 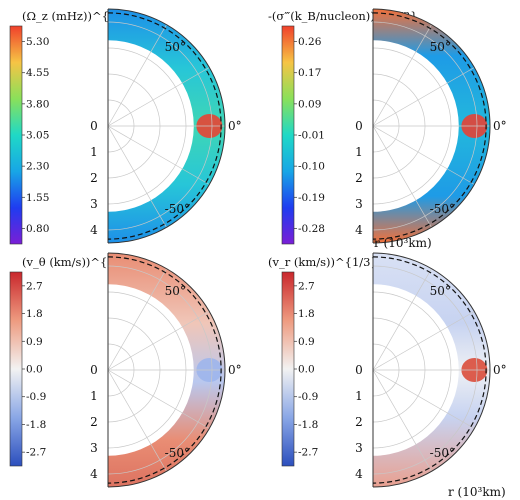 I want to click on colorbar-tick-label: 0.09, so click(x=309, y=104).